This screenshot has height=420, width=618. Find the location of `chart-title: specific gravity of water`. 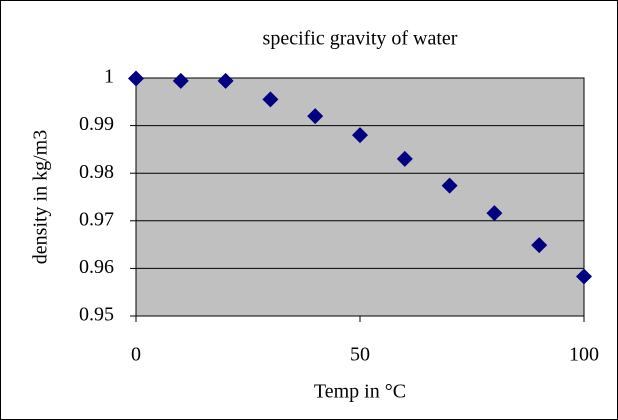

chart-title: specific gravity of water is located at coordinates (360, 39).